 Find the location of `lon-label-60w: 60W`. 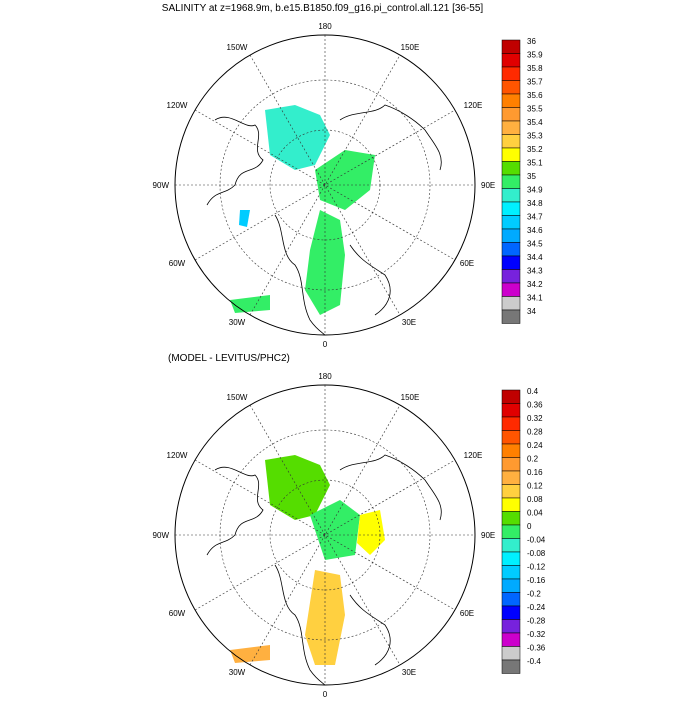

lon-label-60w: 60W is located at coordinates (177, 613).